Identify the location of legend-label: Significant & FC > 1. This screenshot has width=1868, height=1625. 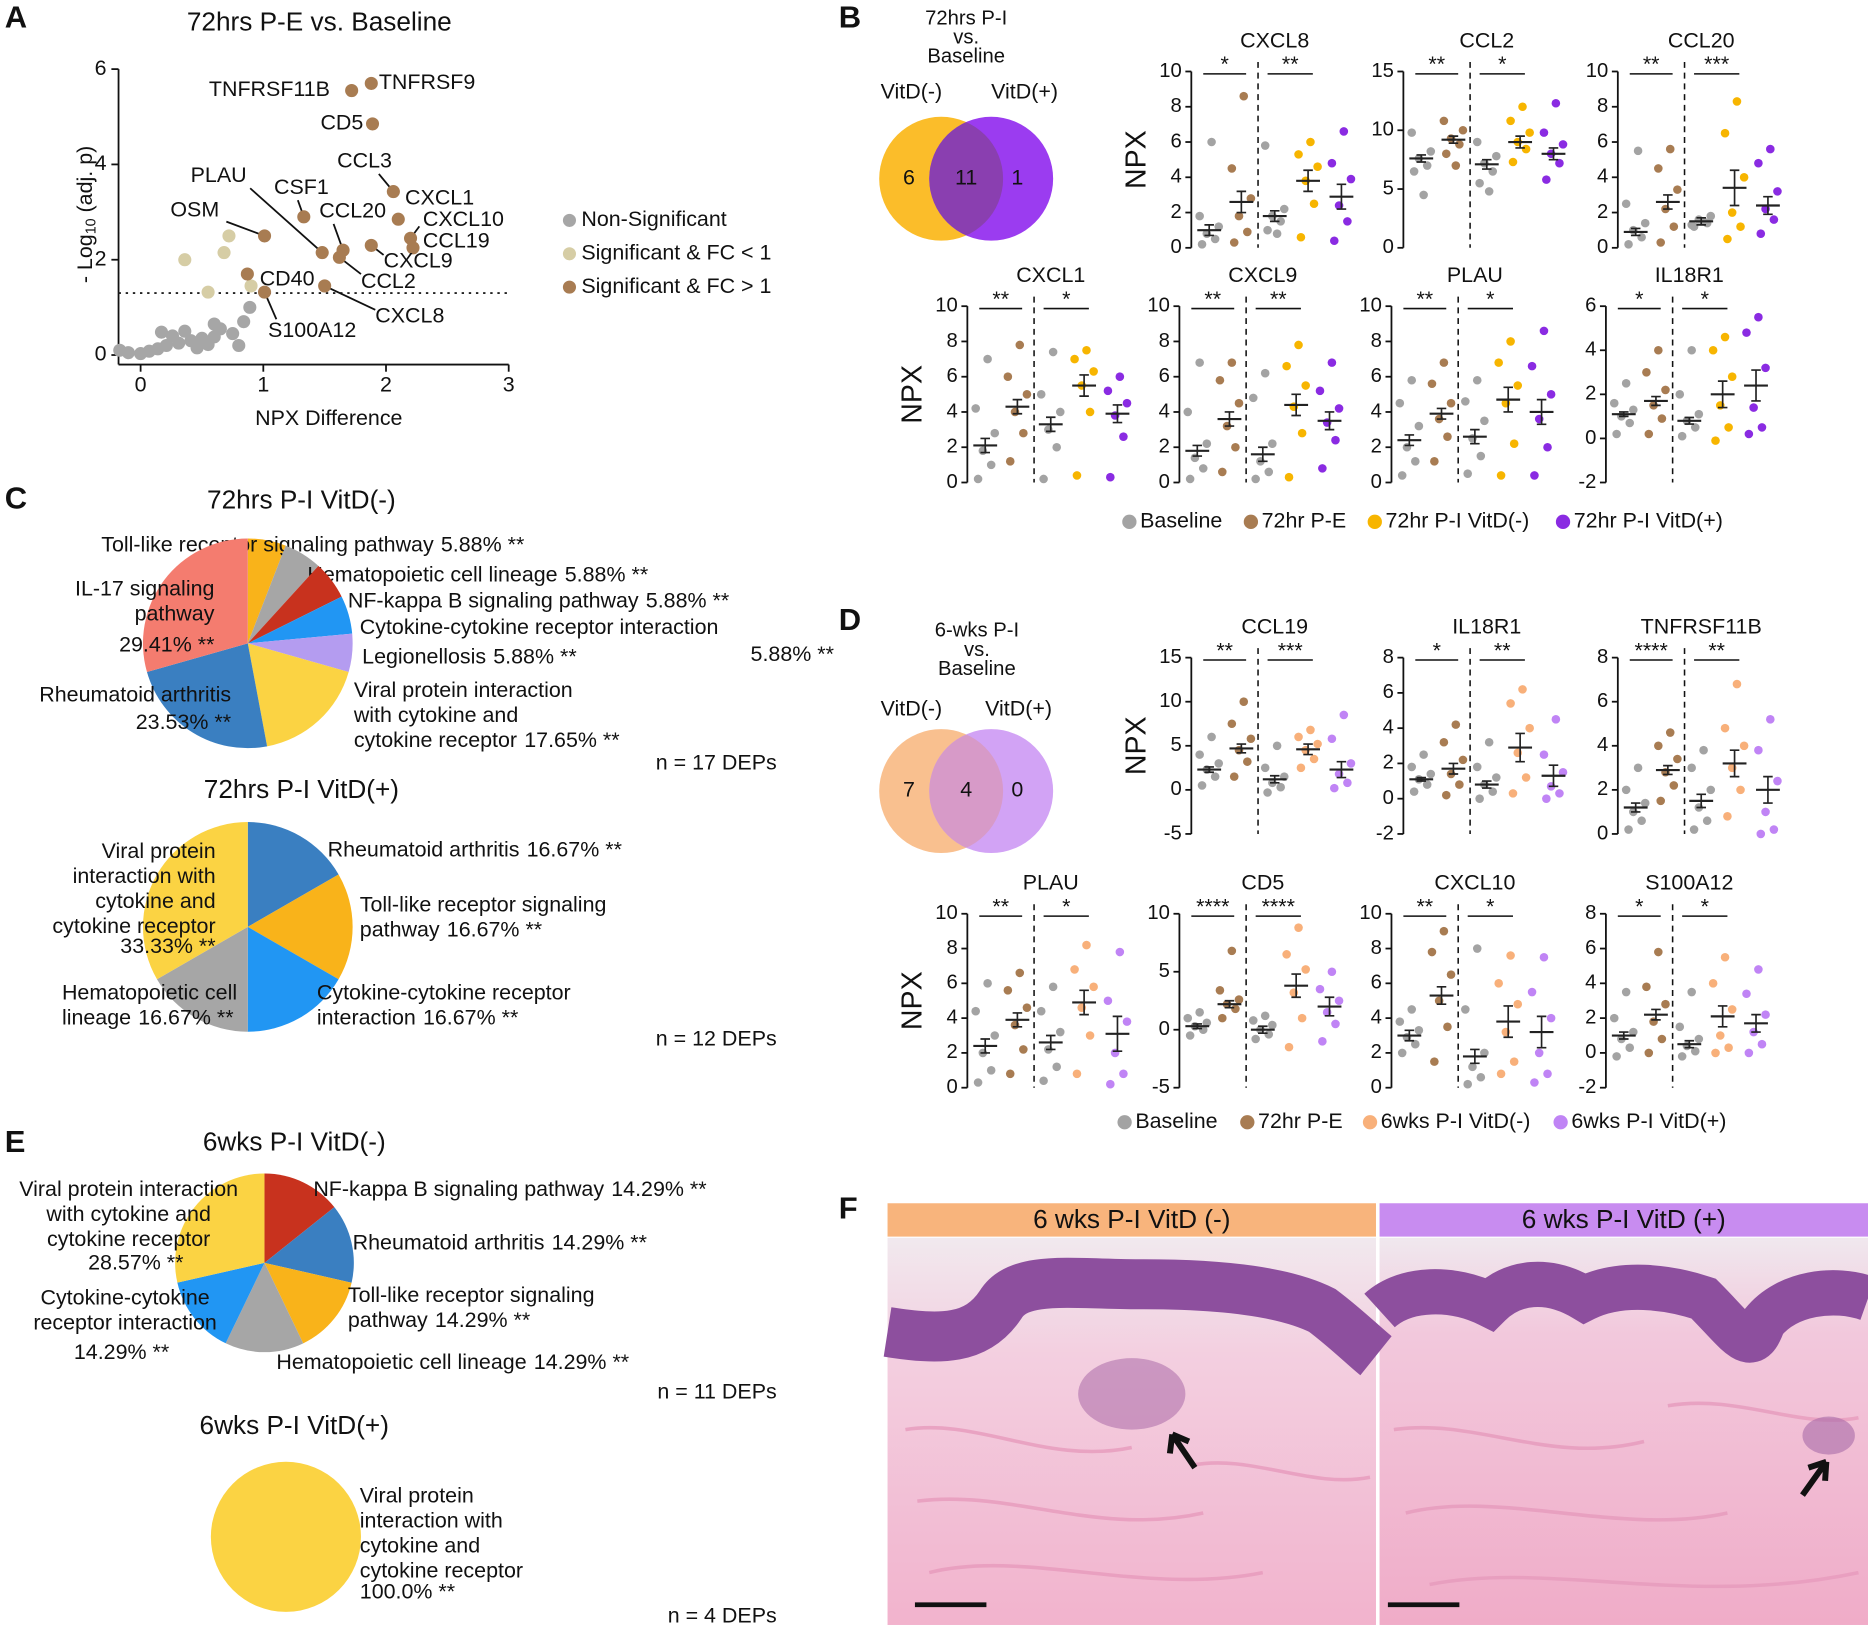
(676, 286).